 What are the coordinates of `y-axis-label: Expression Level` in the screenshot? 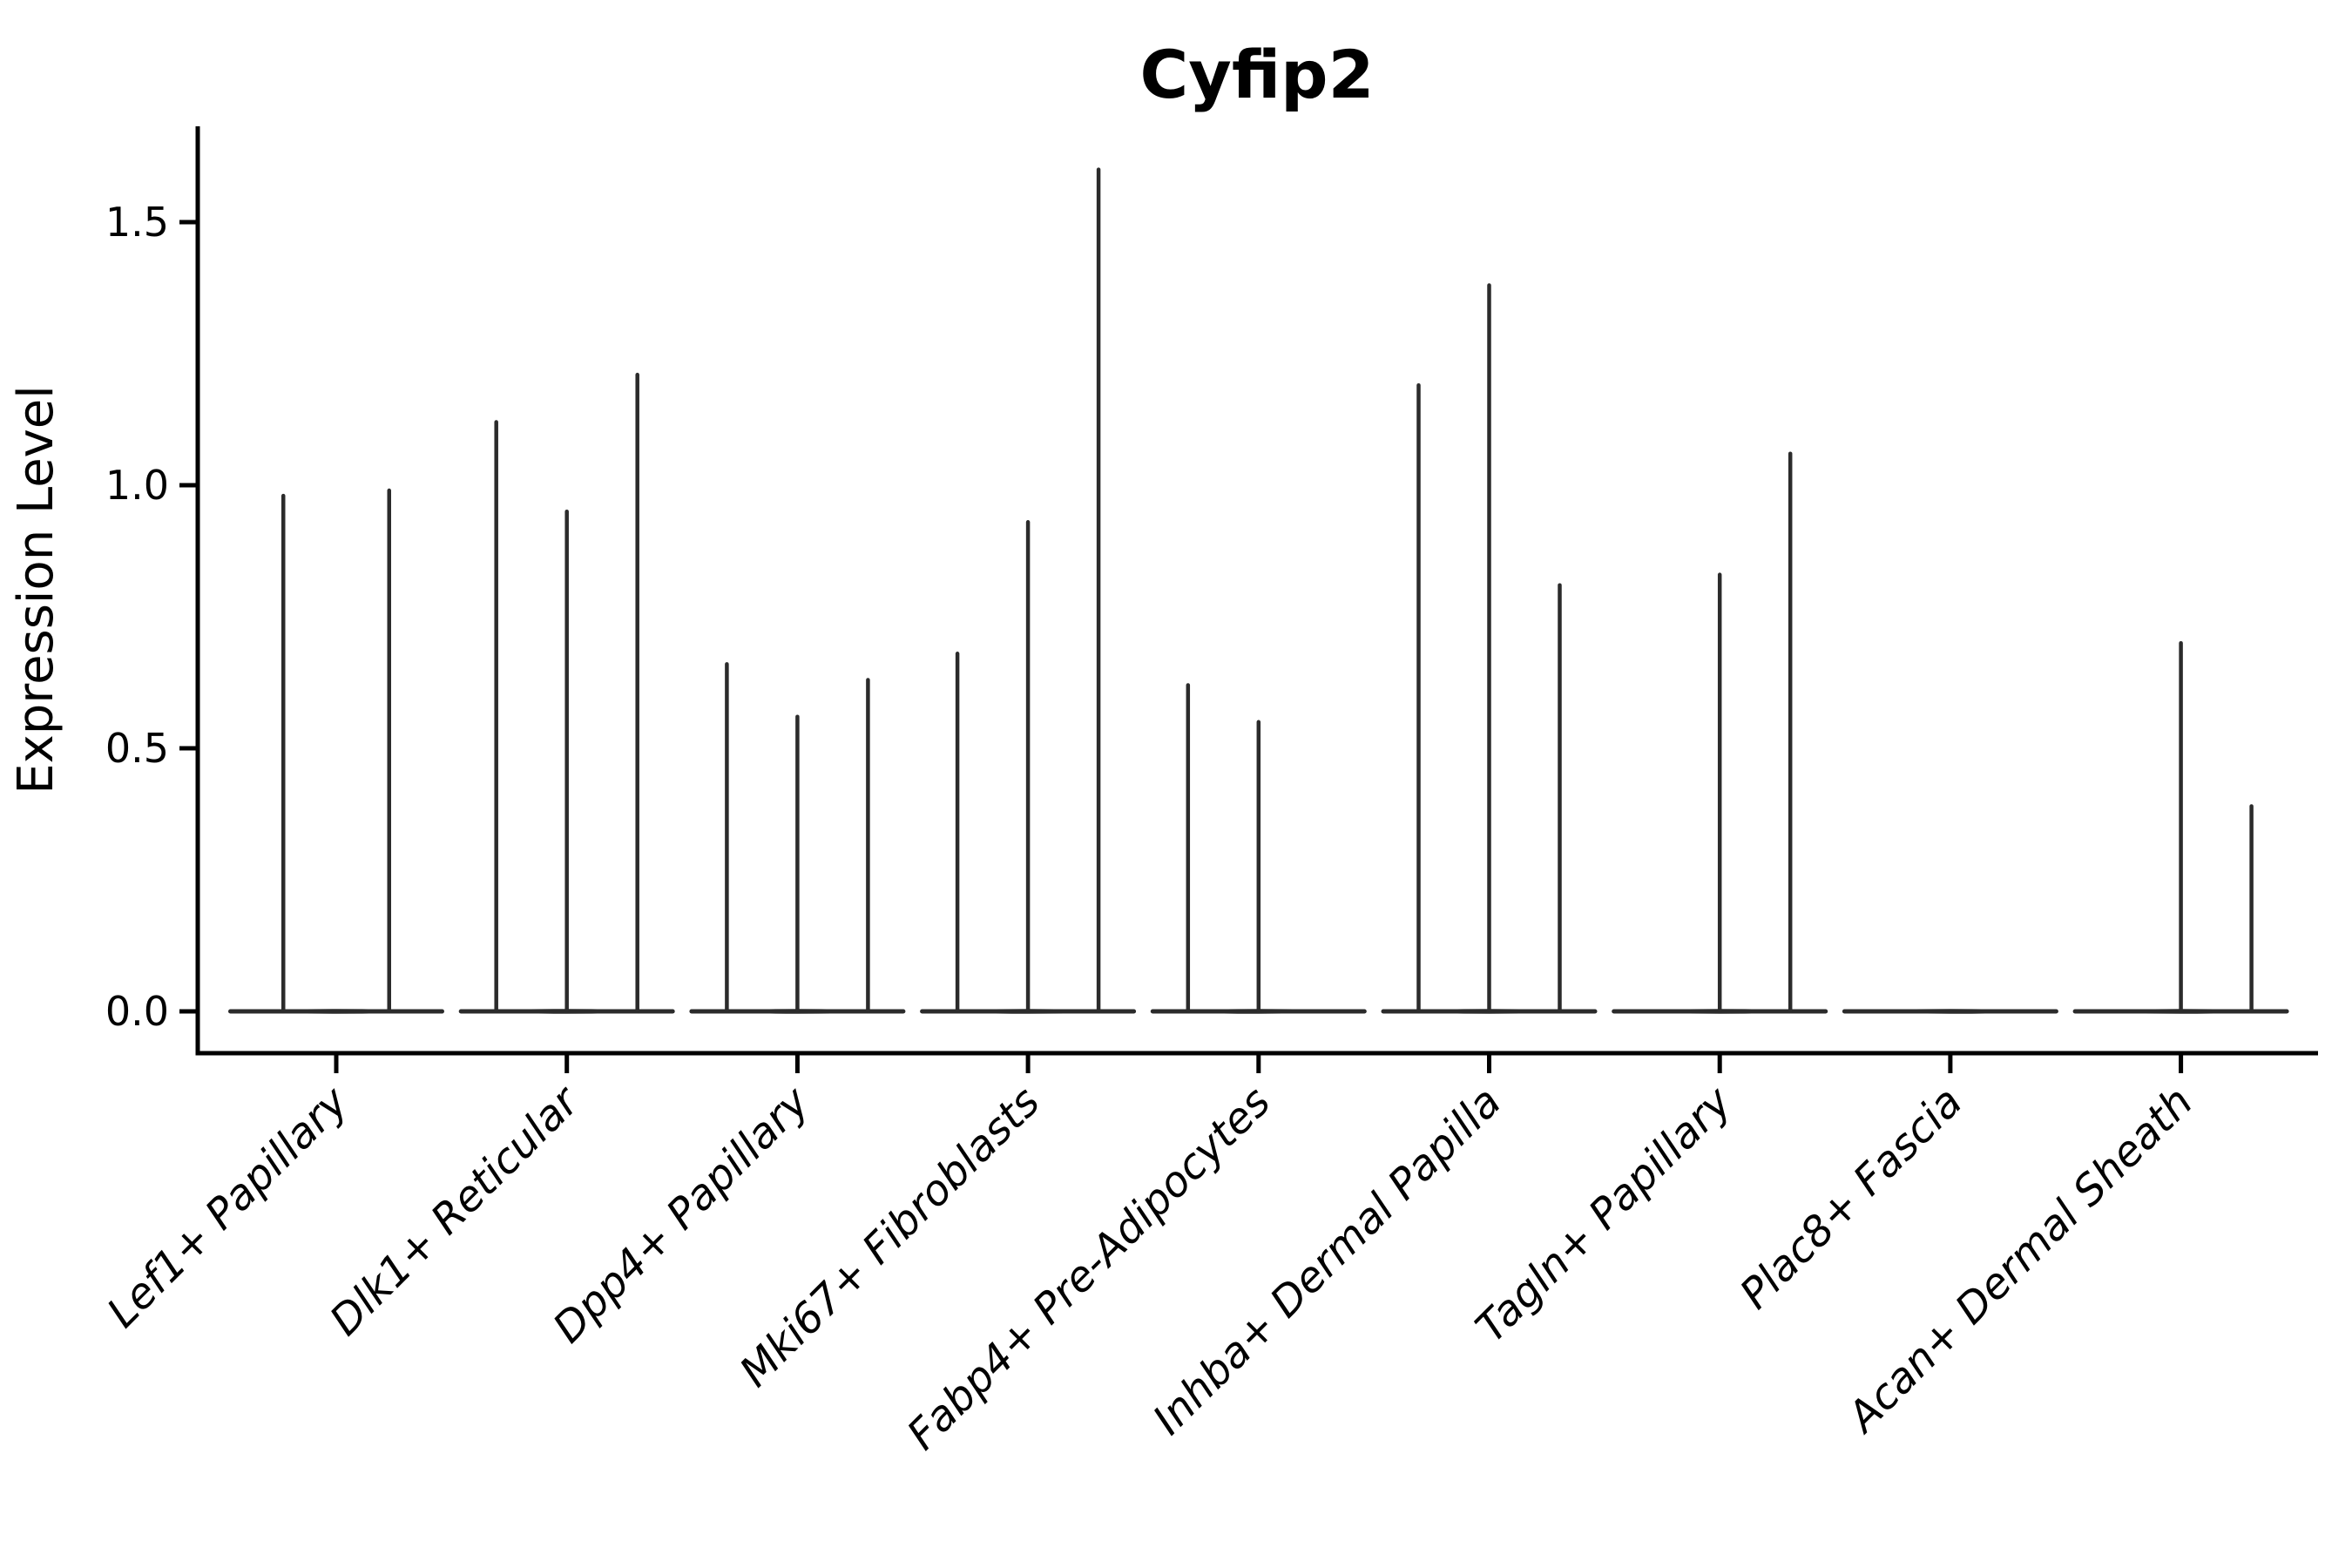 It's located at (36, 589).